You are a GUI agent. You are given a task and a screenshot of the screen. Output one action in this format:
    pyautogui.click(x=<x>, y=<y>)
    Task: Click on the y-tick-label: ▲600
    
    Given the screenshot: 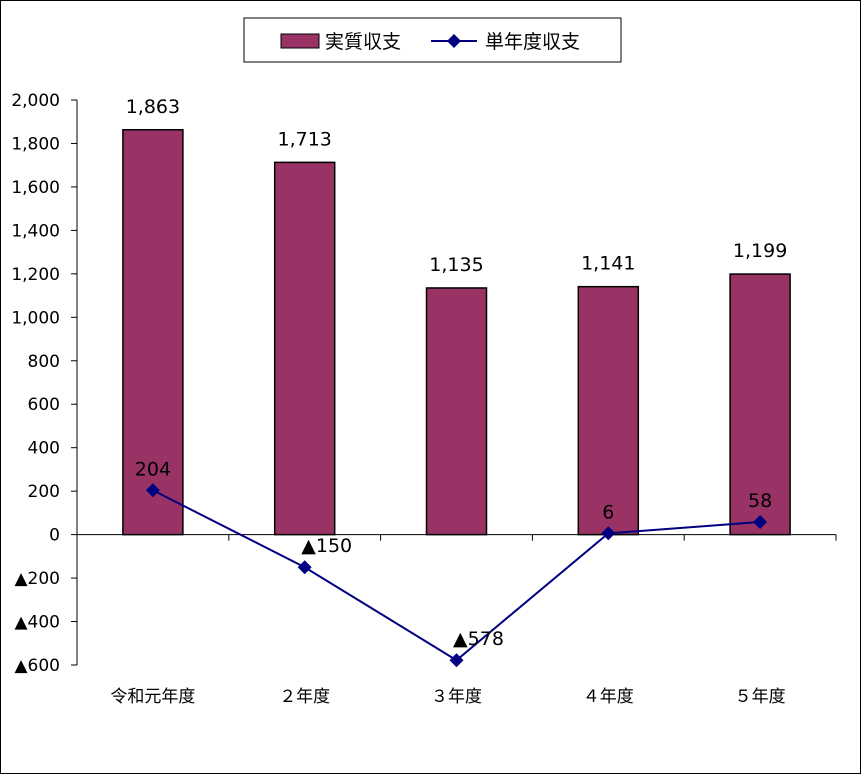 What is the action you would take?
    pyautogui.click(x=37, y=666)
    